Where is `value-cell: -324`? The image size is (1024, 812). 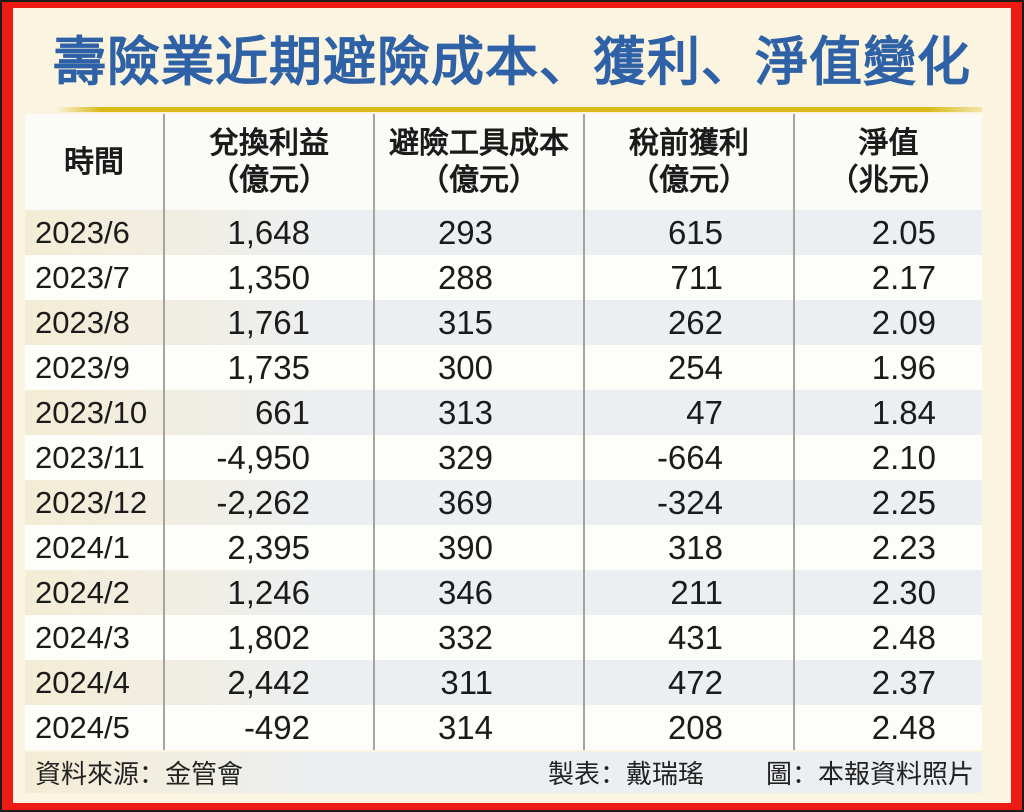 value-cell: -324 is located at coordinates (688, 502).